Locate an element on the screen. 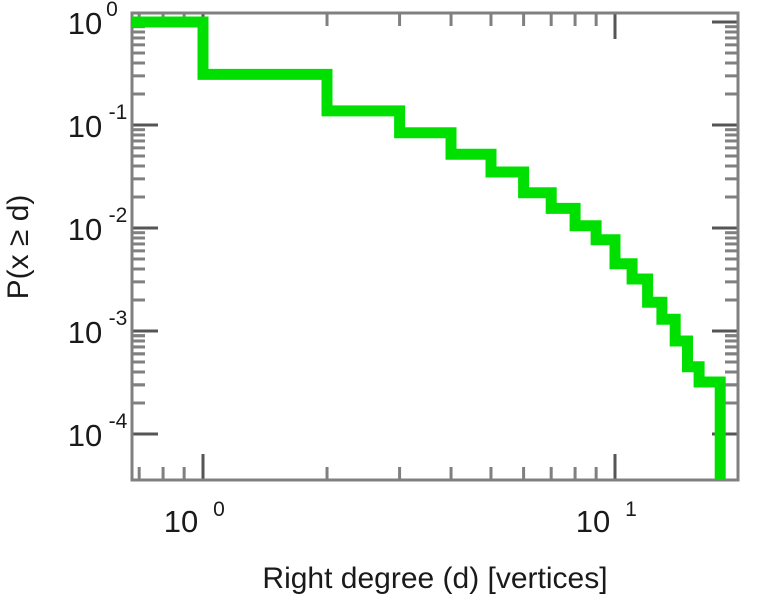 This screenshot has height=600, width=773. x-tick-label: 10 0 is located at coordinates (194, 518).